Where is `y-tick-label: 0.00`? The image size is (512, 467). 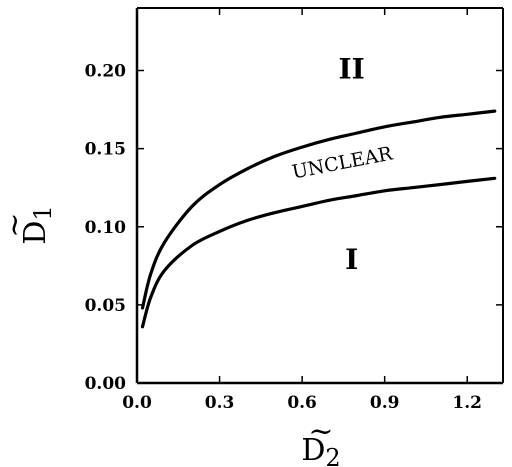 y-tick-label: 0.00 is located at coordinates (106, 384).